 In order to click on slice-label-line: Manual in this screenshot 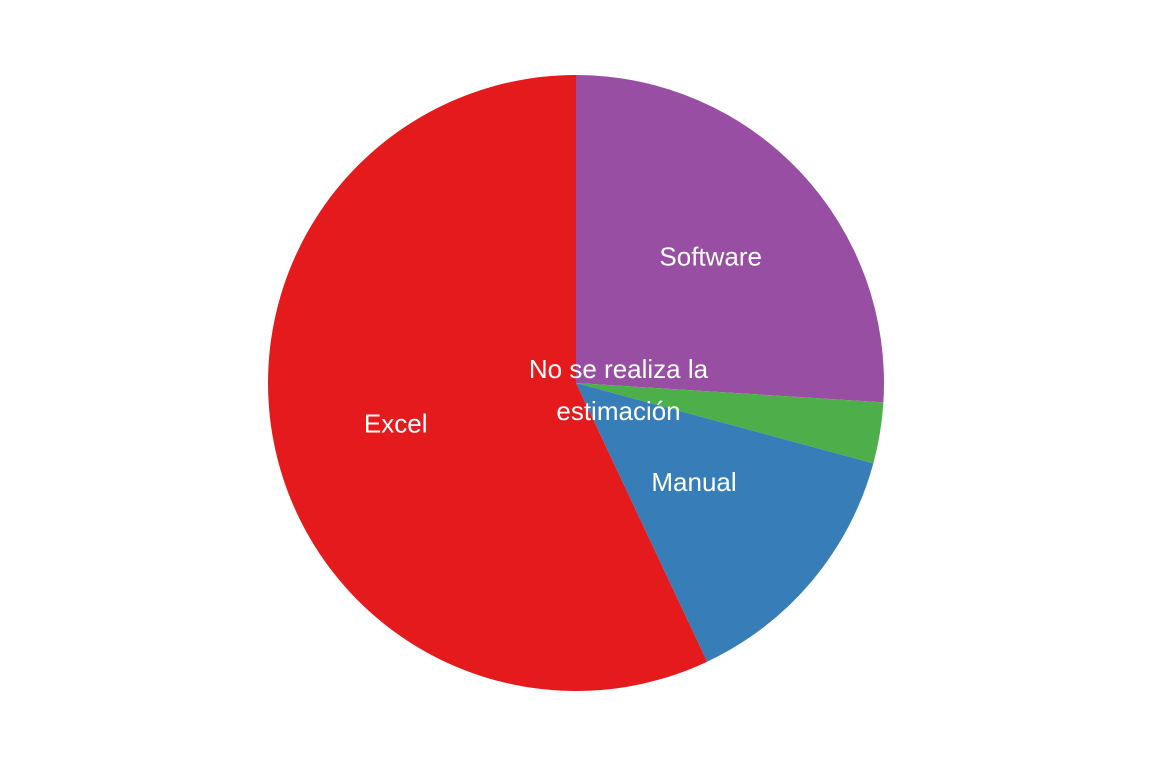, I will do `click(693, 482)`.